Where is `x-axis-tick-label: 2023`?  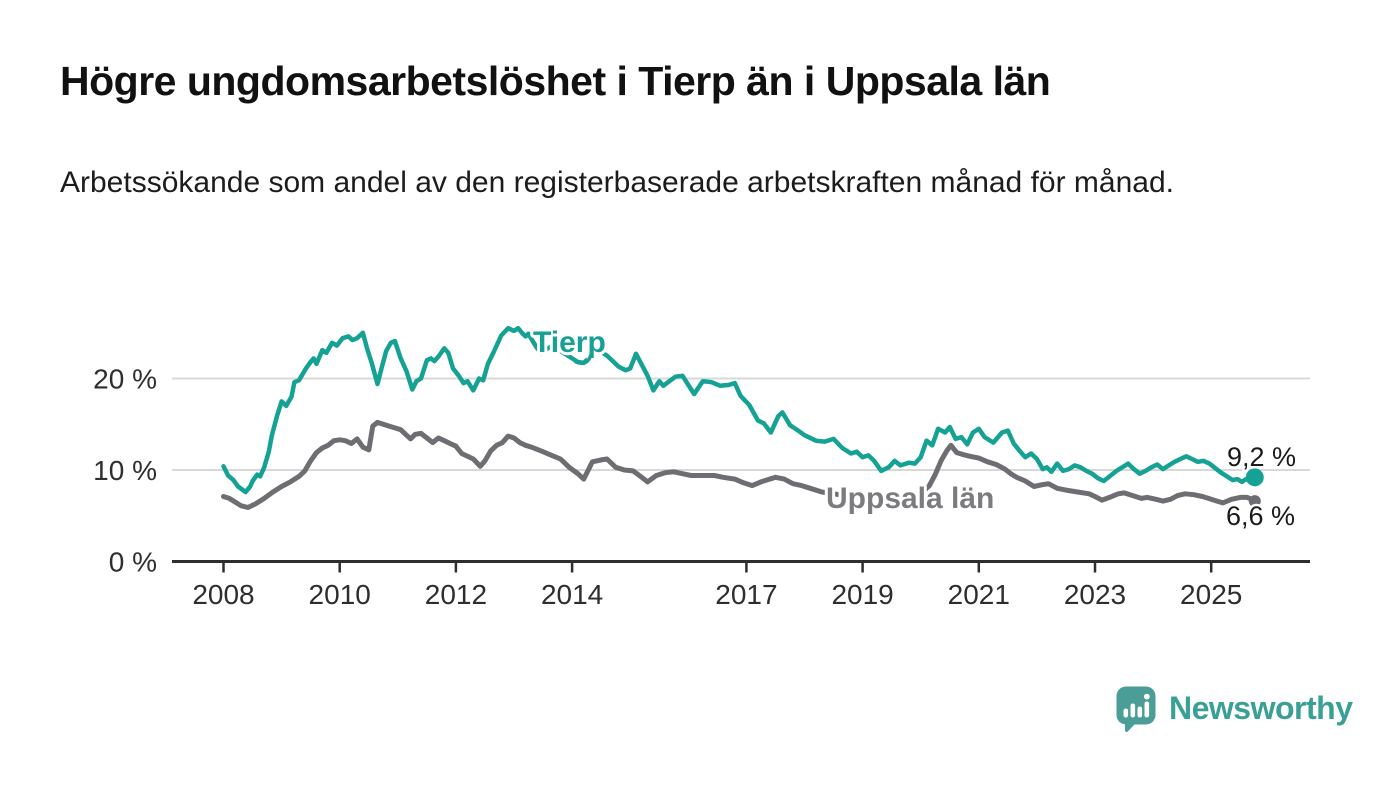
x-axis-tick-label: 2023 is located at coordinates (1095, 594).